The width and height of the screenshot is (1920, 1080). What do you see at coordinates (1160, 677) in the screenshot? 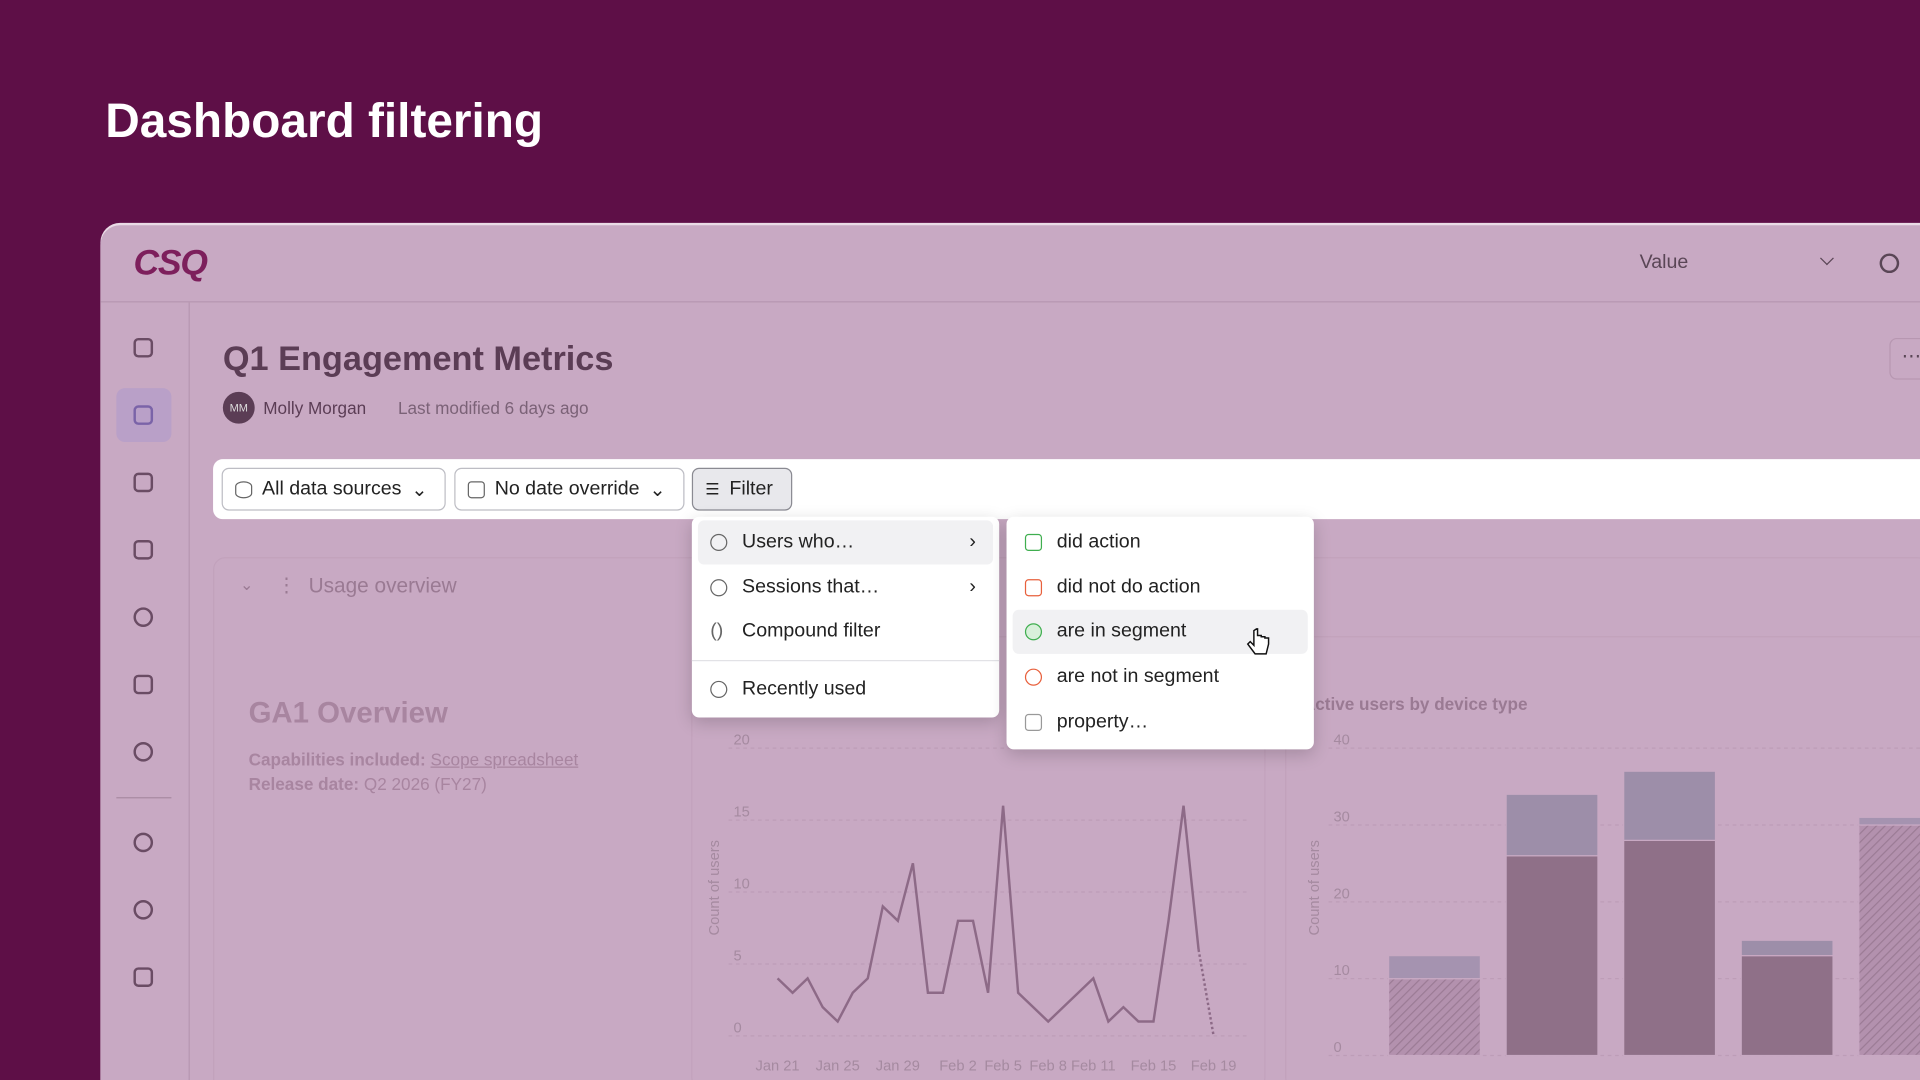
I see `menu-item: are not in segment` at bounding box center [1160, 677].